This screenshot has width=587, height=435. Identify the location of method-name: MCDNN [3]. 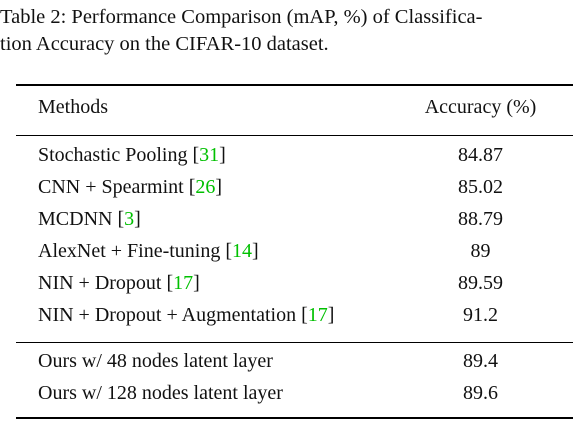
(89, 219).